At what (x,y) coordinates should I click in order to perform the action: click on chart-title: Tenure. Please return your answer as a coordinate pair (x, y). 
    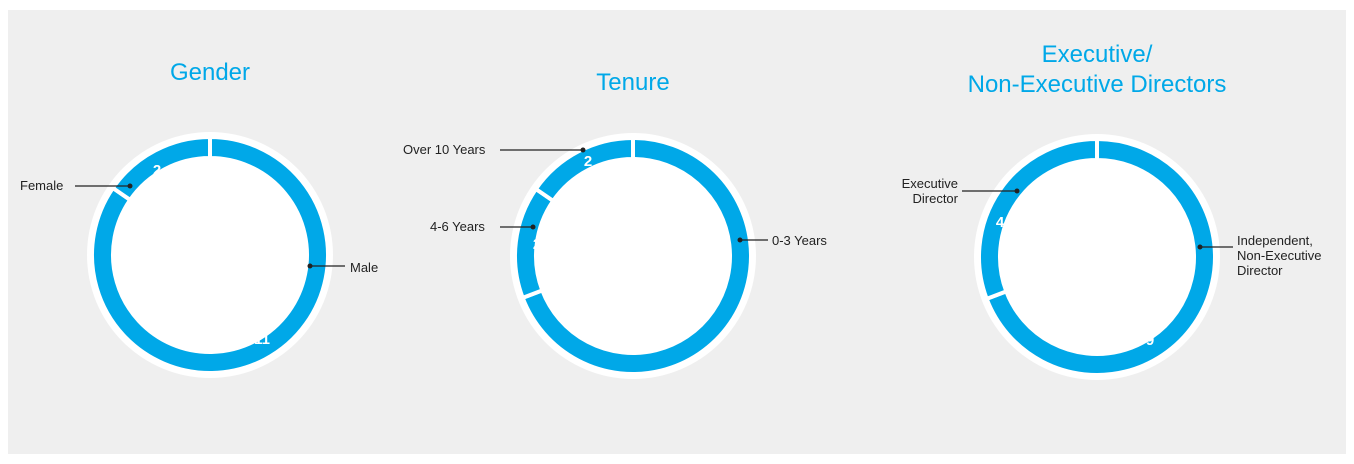
    Looking at the image, I should click on (632, 82).